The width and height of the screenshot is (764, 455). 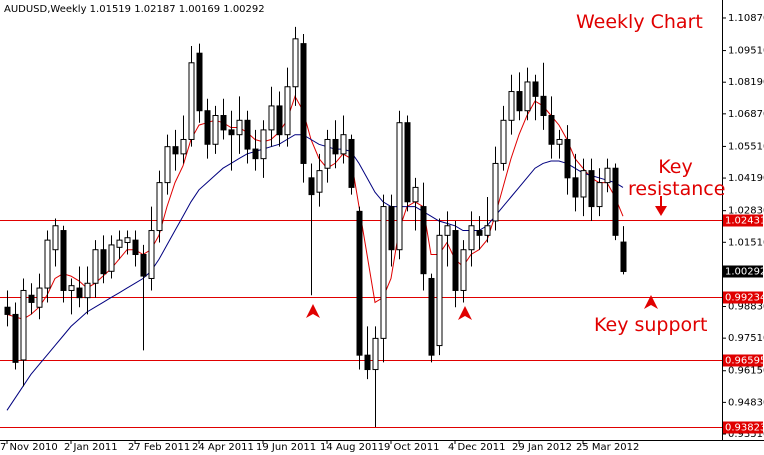 I want to click on level-label: 0.99234, so click(x=744, y=298).